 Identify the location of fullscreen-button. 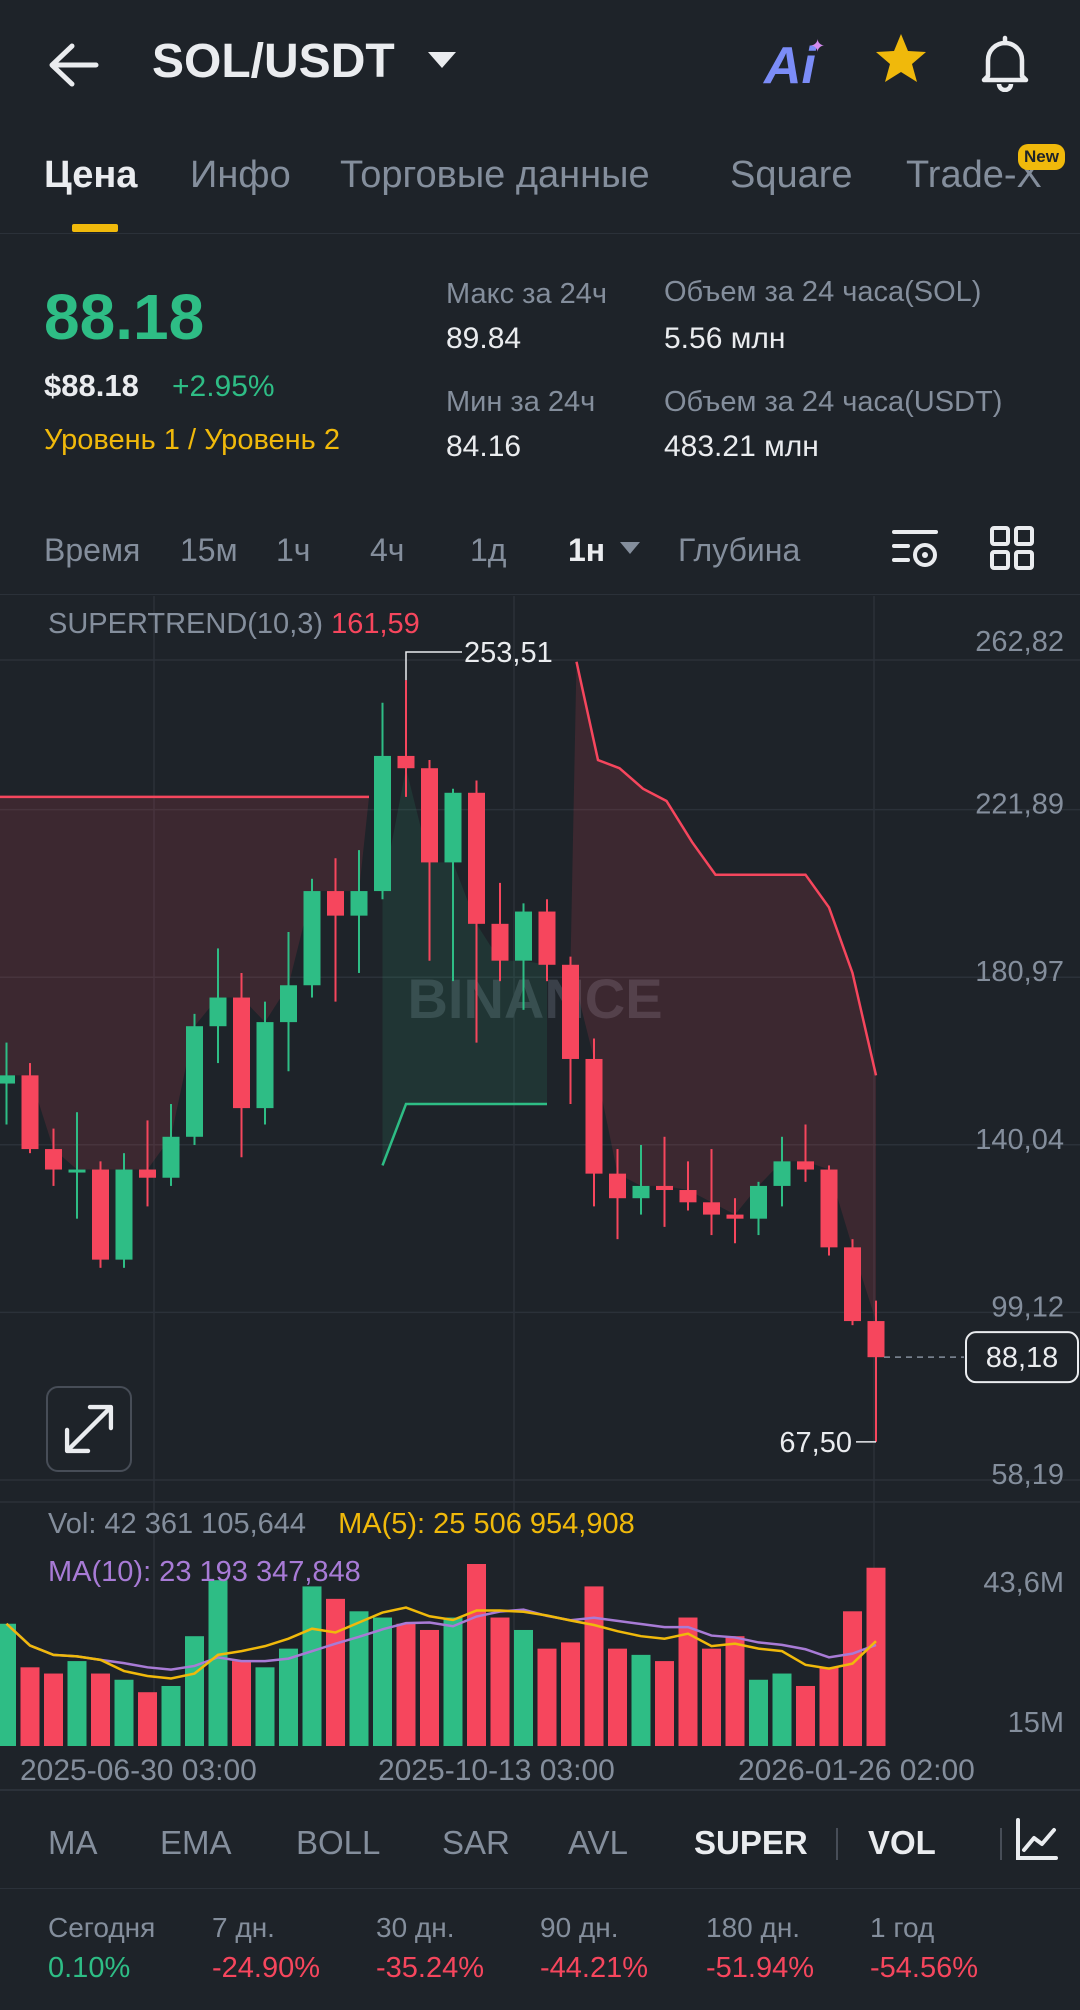
(89, 1429).